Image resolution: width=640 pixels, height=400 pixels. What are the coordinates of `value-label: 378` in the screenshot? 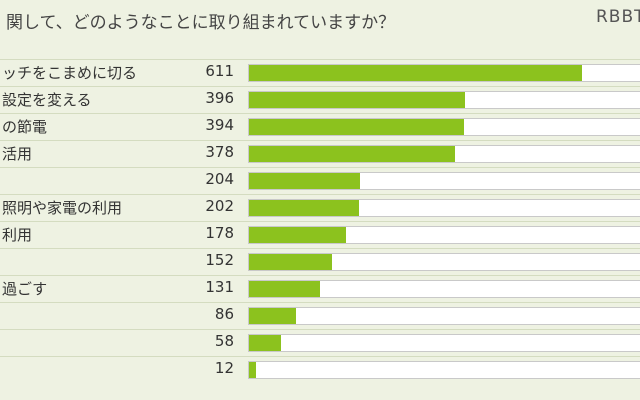 It's located at (219, 152).